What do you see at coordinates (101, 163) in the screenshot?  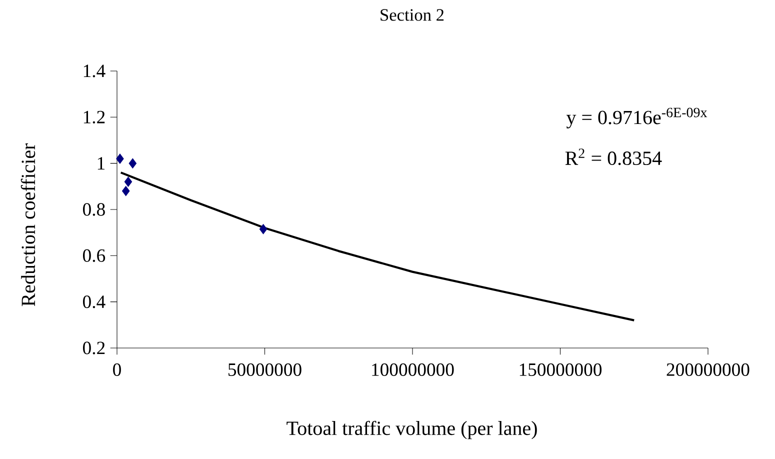 I see `y-tick-label: 1` at bounding box center [101, 163].